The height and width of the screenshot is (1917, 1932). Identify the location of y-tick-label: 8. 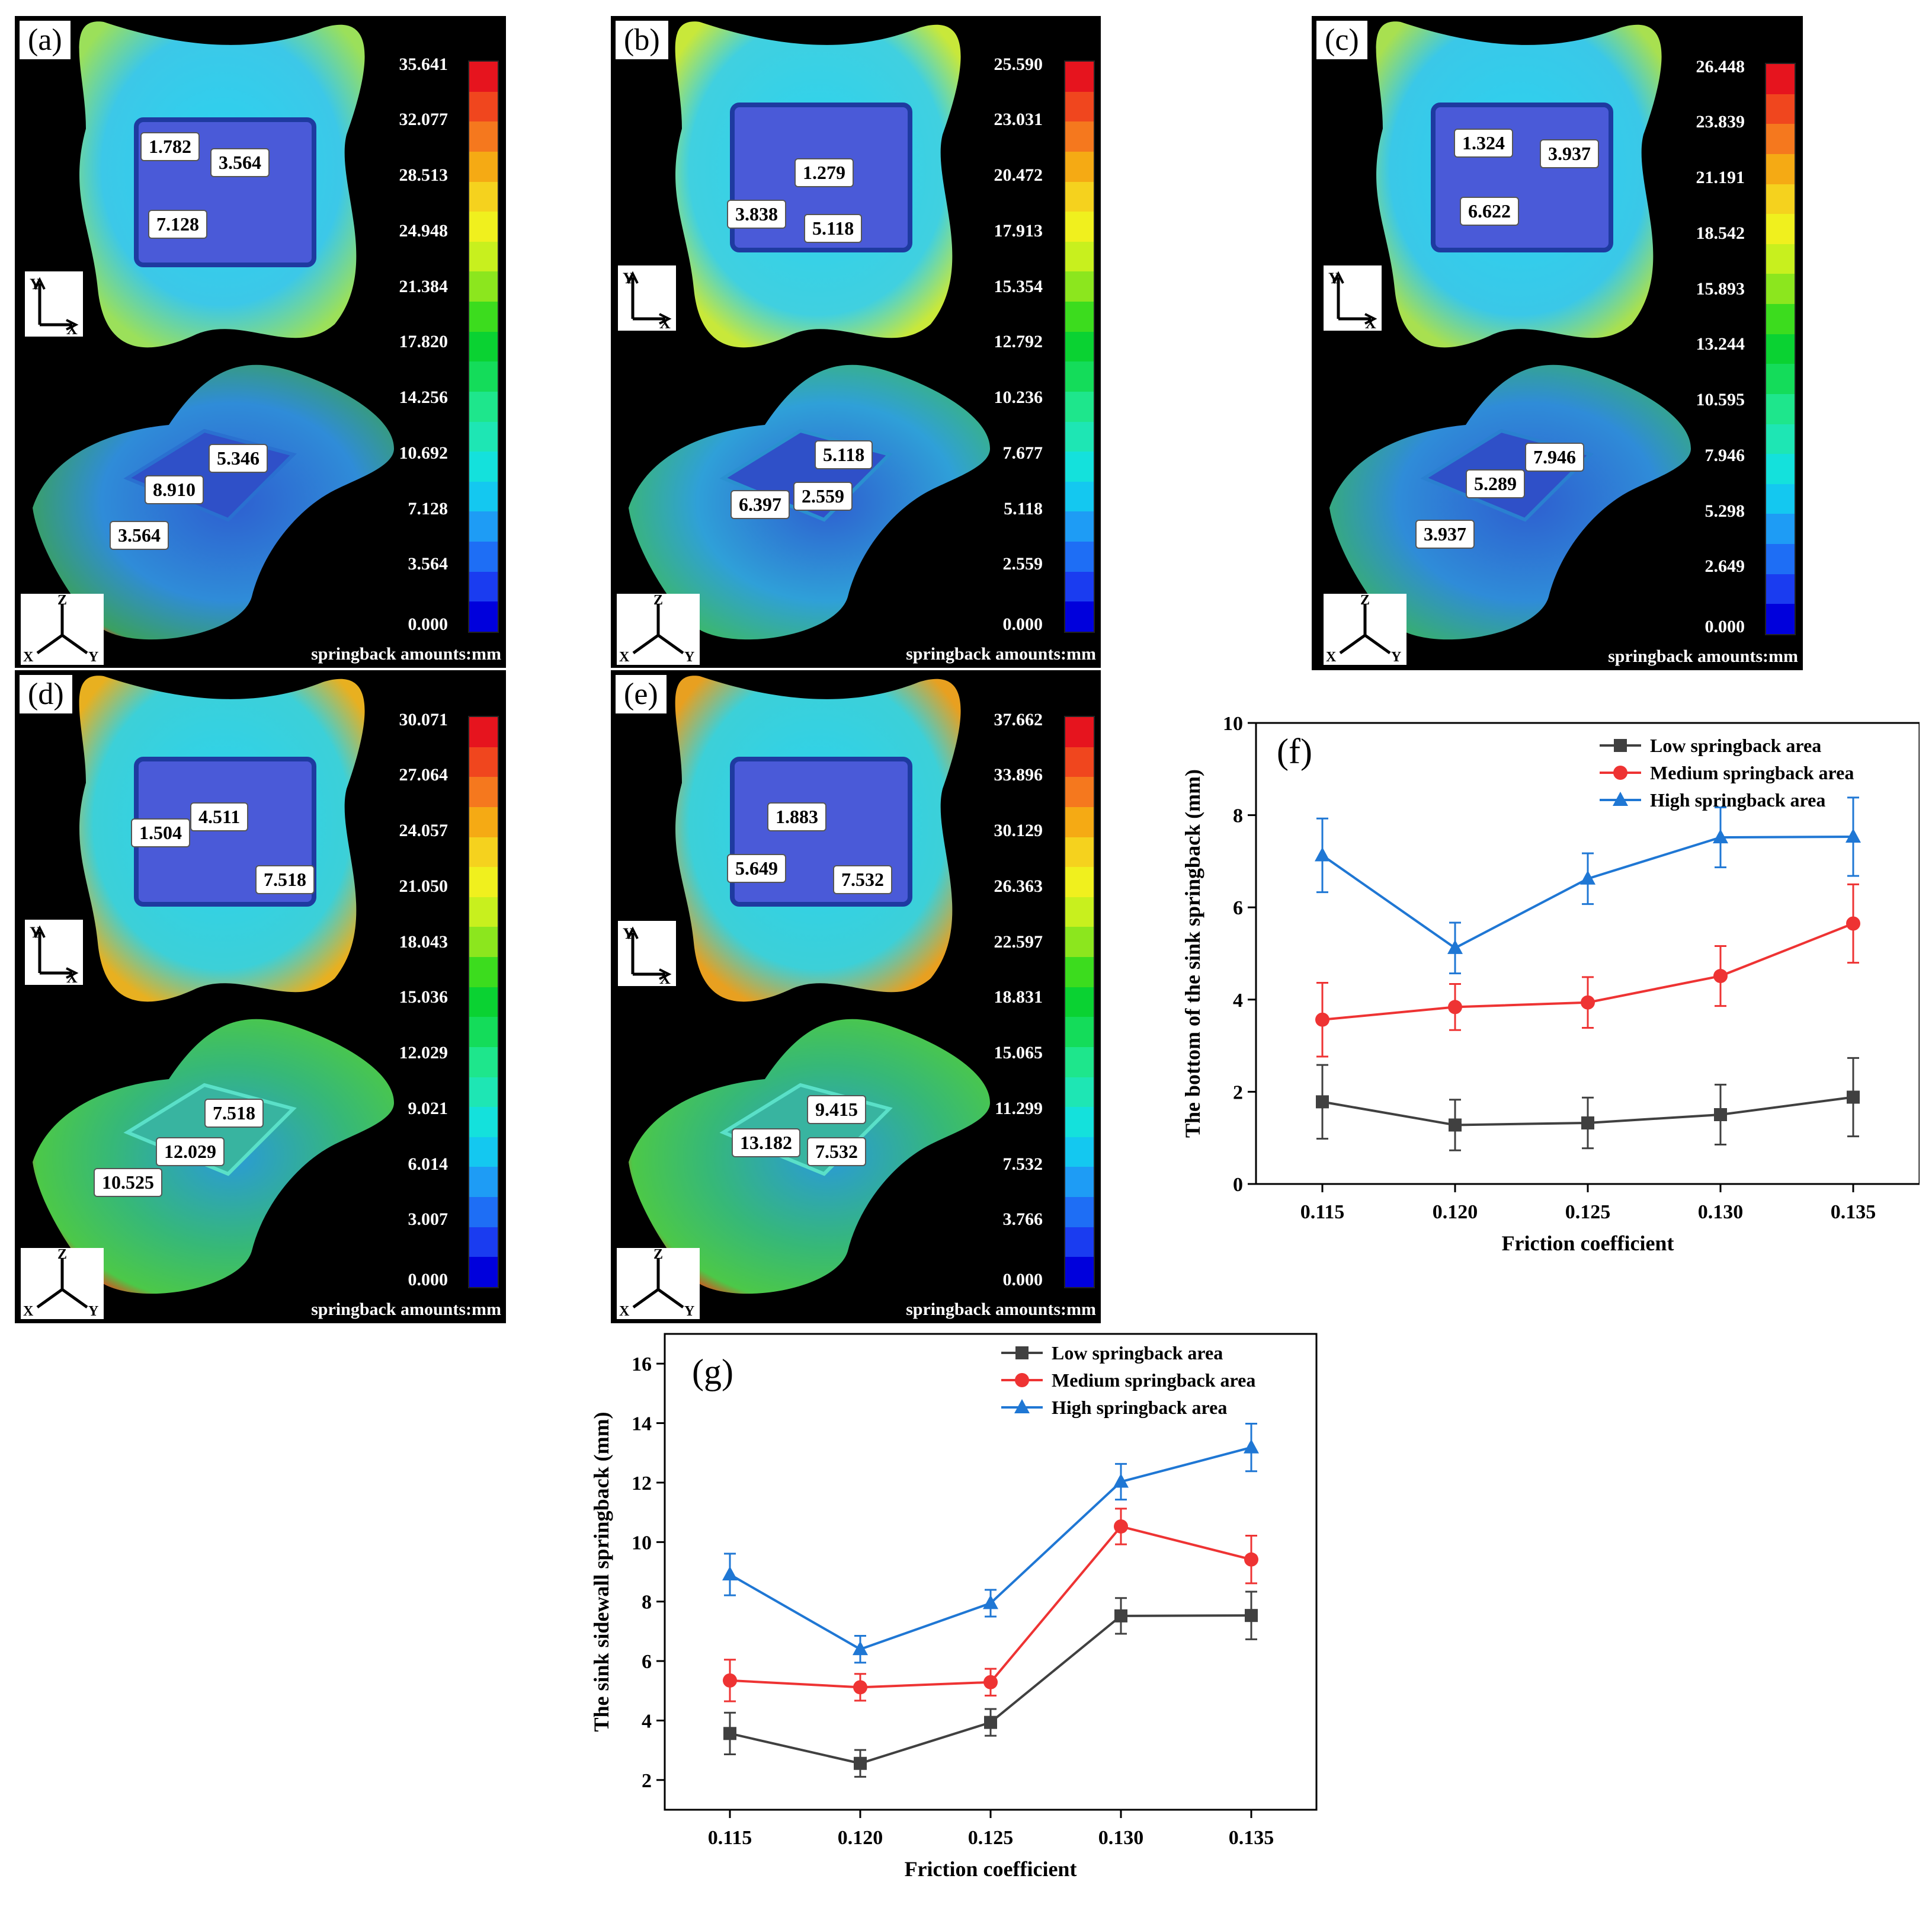
(1238, 816).